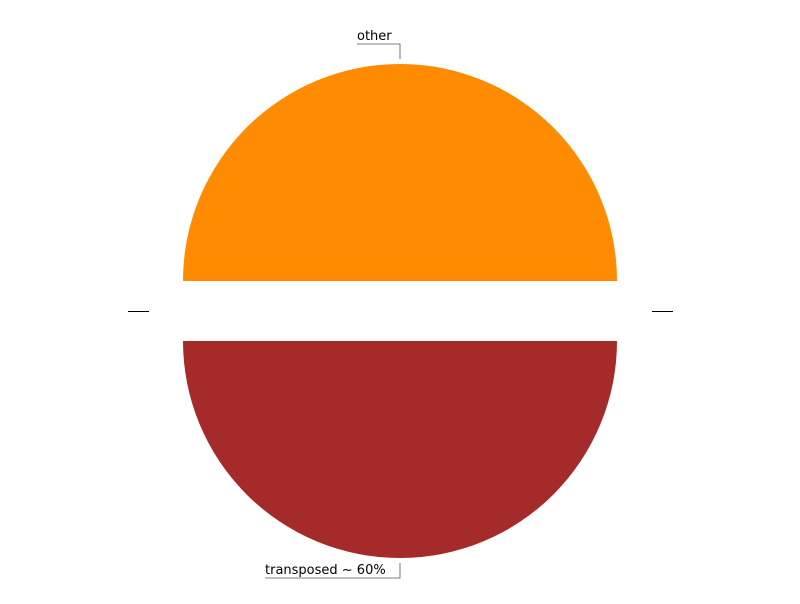 This screenshot has width=800, height=604. Describe the element at coordinates (328, 303) in the screenshot. I see `slice-labels: other transposed ~ 60%` at that location.